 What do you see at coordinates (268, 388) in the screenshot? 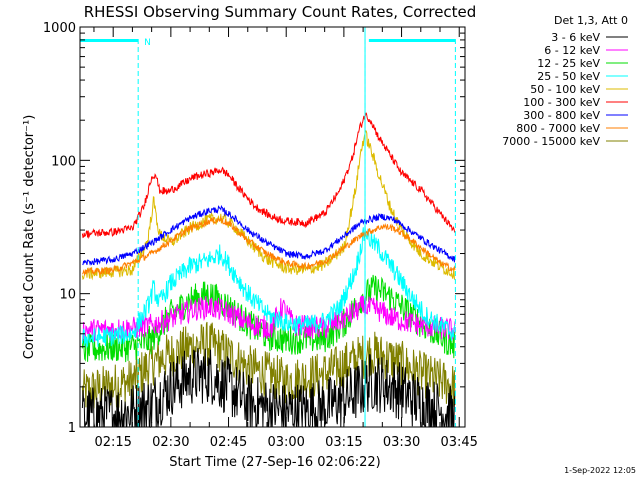
I see `series-line-3-6-kev` at bounding box center [268, 388].